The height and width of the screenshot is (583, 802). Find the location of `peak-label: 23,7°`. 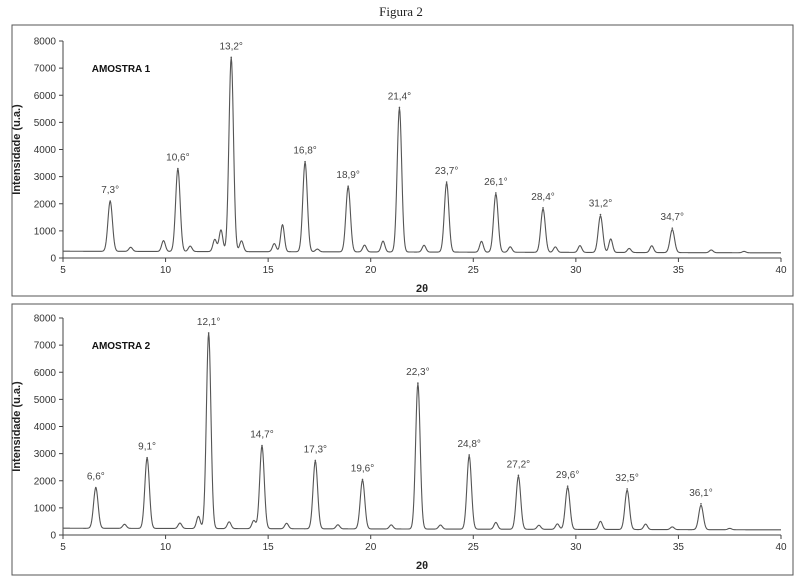

peak-label: 23,7° is located at coordinates (446, 171).